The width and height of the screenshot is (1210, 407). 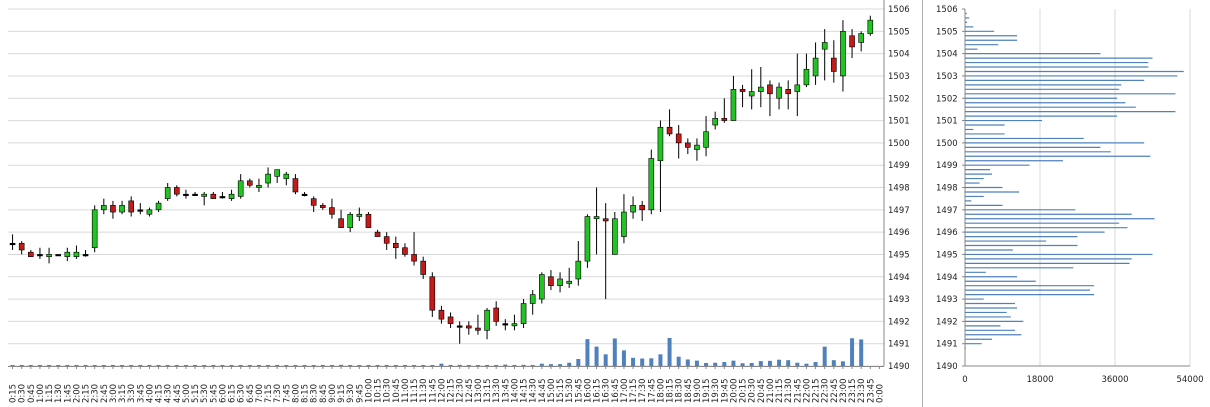 I want to click on price-tick-label: 1503, so click(x=899, y=77).